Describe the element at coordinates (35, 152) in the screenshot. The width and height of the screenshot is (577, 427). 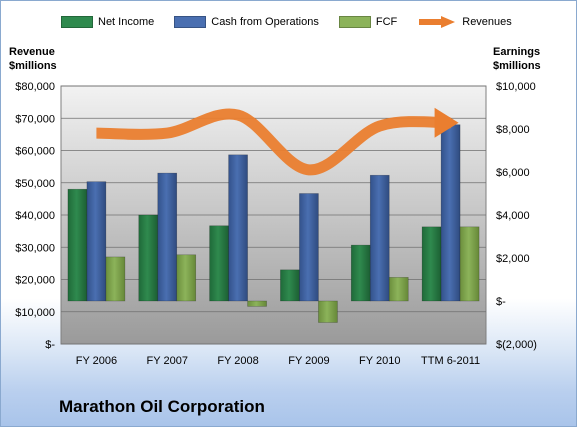
I see `left-tick-label: $60,000` at that location.